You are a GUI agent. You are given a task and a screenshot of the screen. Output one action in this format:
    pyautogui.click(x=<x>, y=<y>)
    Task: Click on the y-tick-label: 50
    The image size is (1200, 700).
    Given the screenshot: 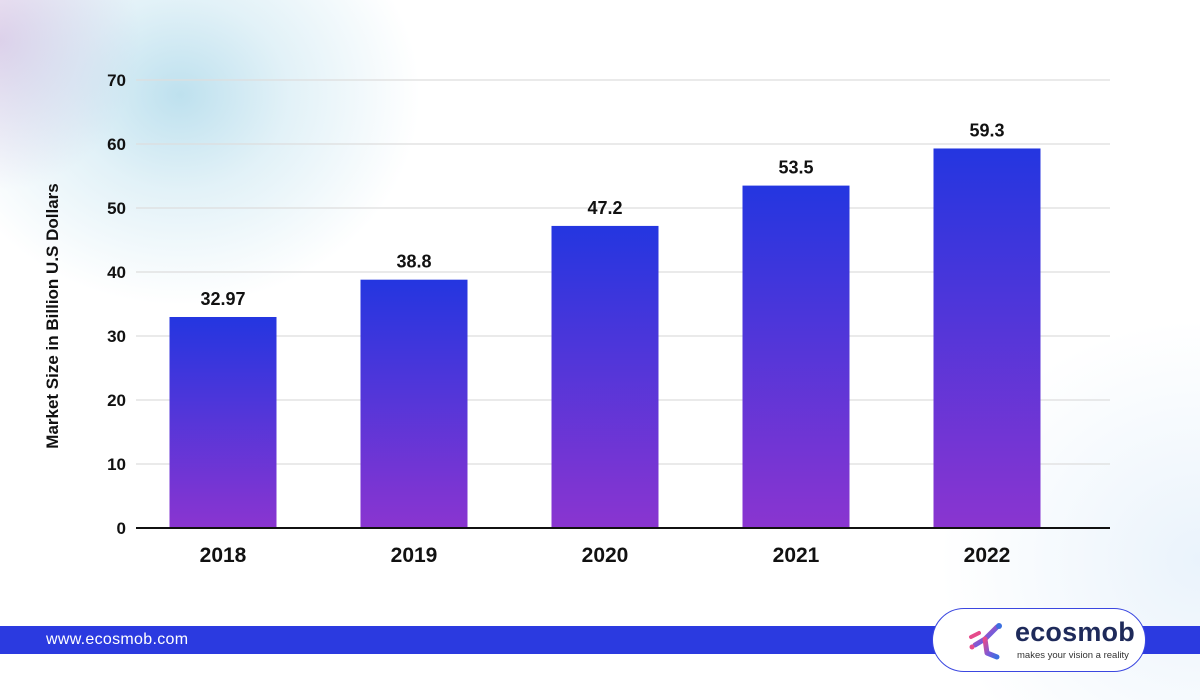 What is the action you would take?
    pyautogui.click(x=116, y=208)
    